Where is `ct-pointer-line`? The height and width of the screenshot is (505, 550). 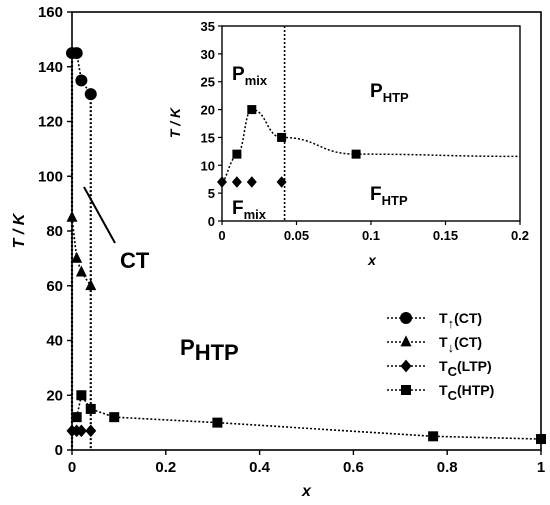 ct-pointer-line is located at coordinates (99, 215).